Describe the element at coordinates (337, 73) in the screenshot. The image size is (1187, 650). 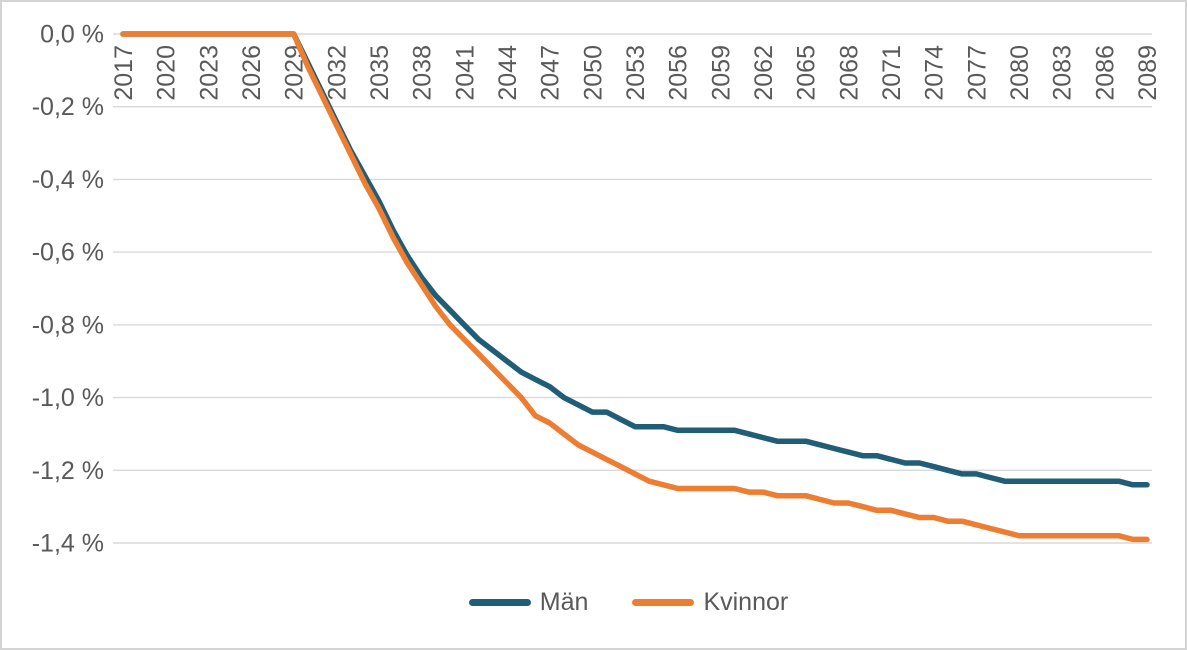
I see `svg-text: 2032` at that location.